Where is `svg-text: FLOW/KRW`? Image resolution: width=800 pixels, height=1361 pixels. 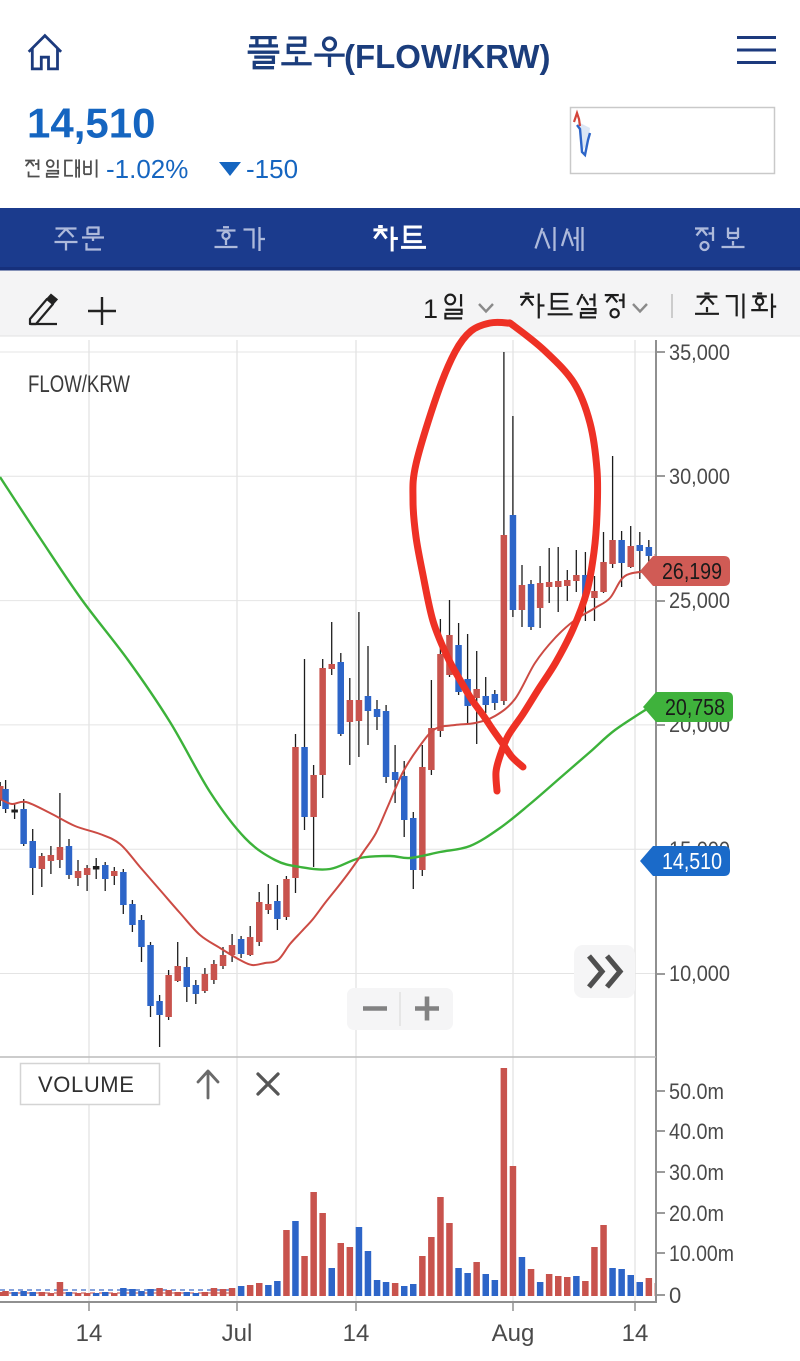
svg-text: FLOW/KRW is located at coordinates (79, 384).